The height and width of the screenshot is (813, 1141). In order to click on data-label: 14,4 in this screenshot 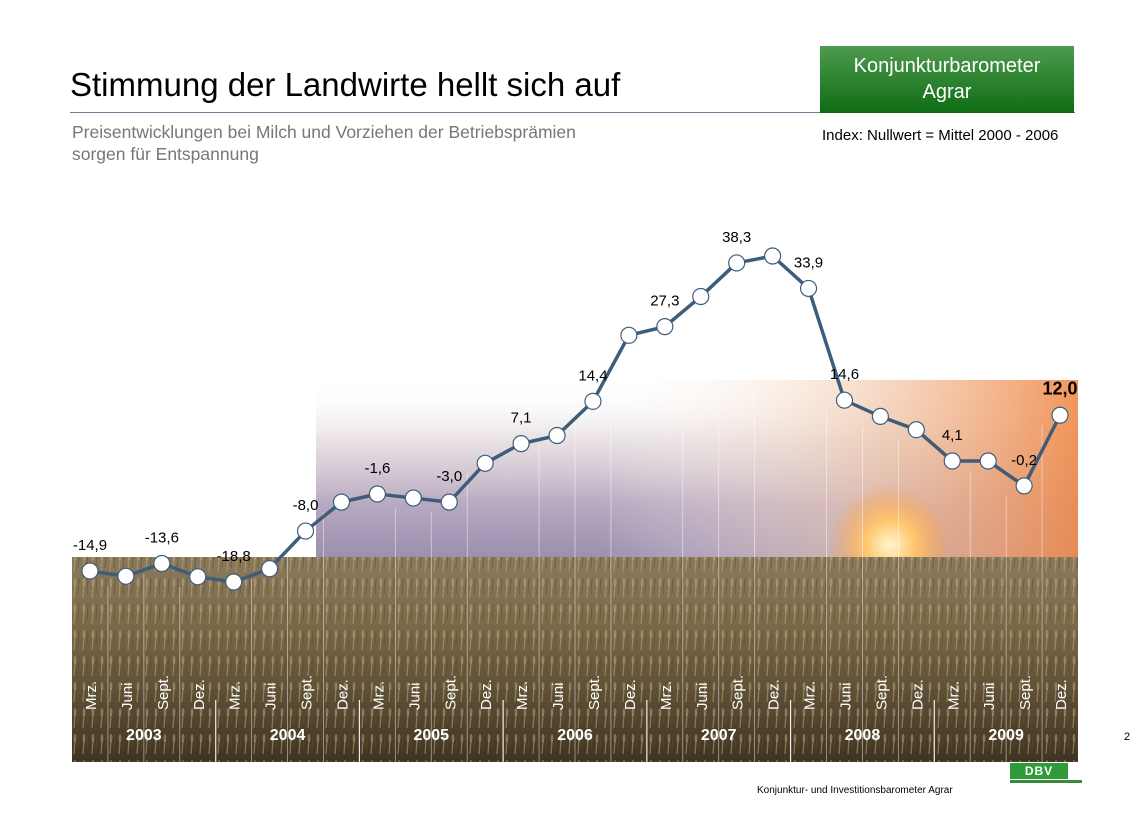, I will do `click(592, 375)`.